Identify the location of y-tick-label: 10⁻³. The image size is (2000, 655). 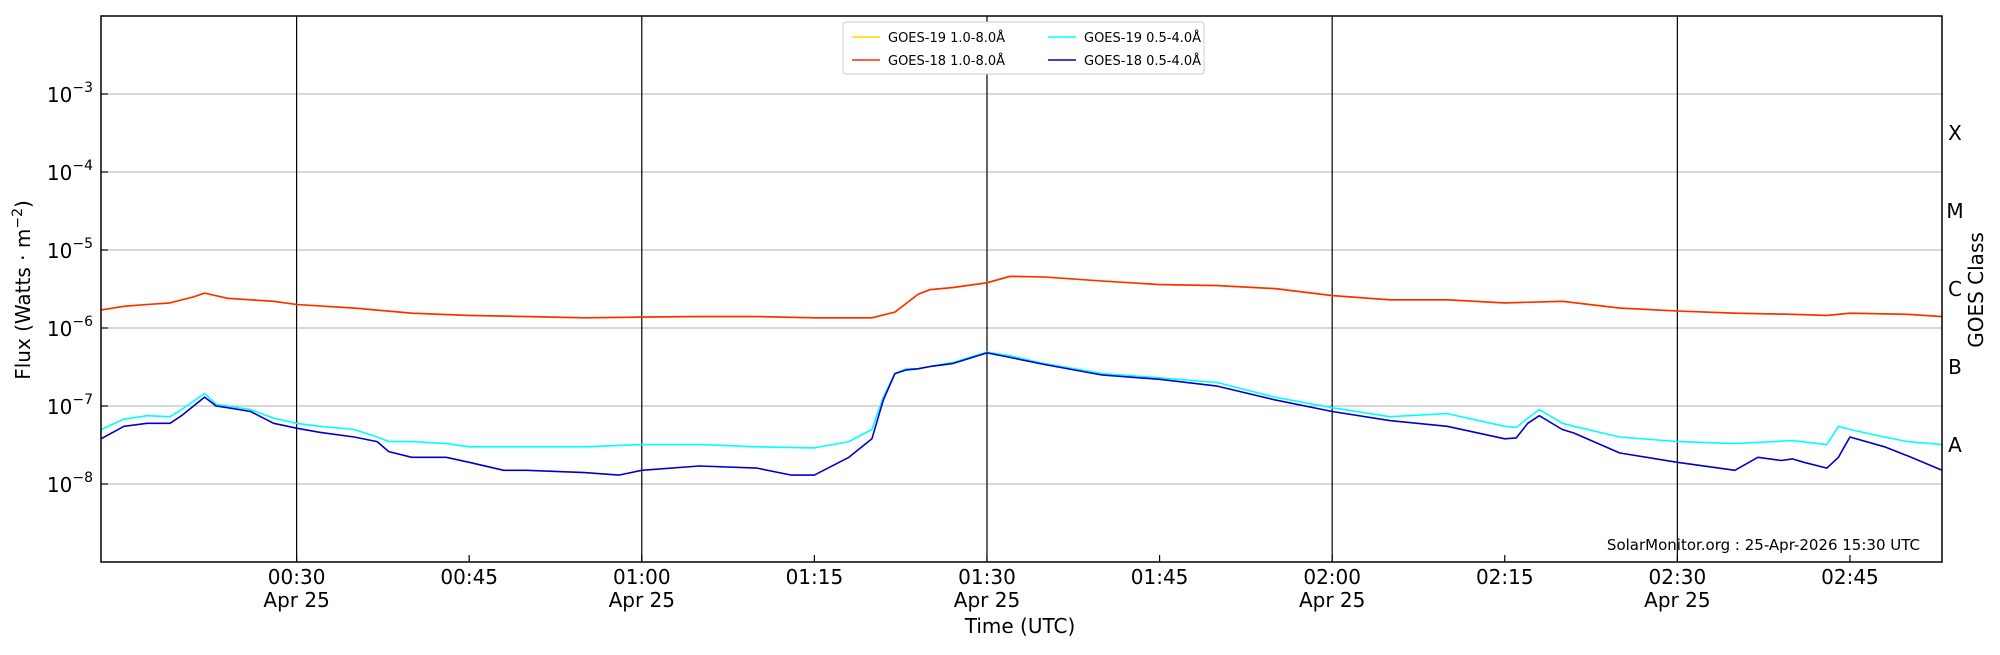
(70, 93).